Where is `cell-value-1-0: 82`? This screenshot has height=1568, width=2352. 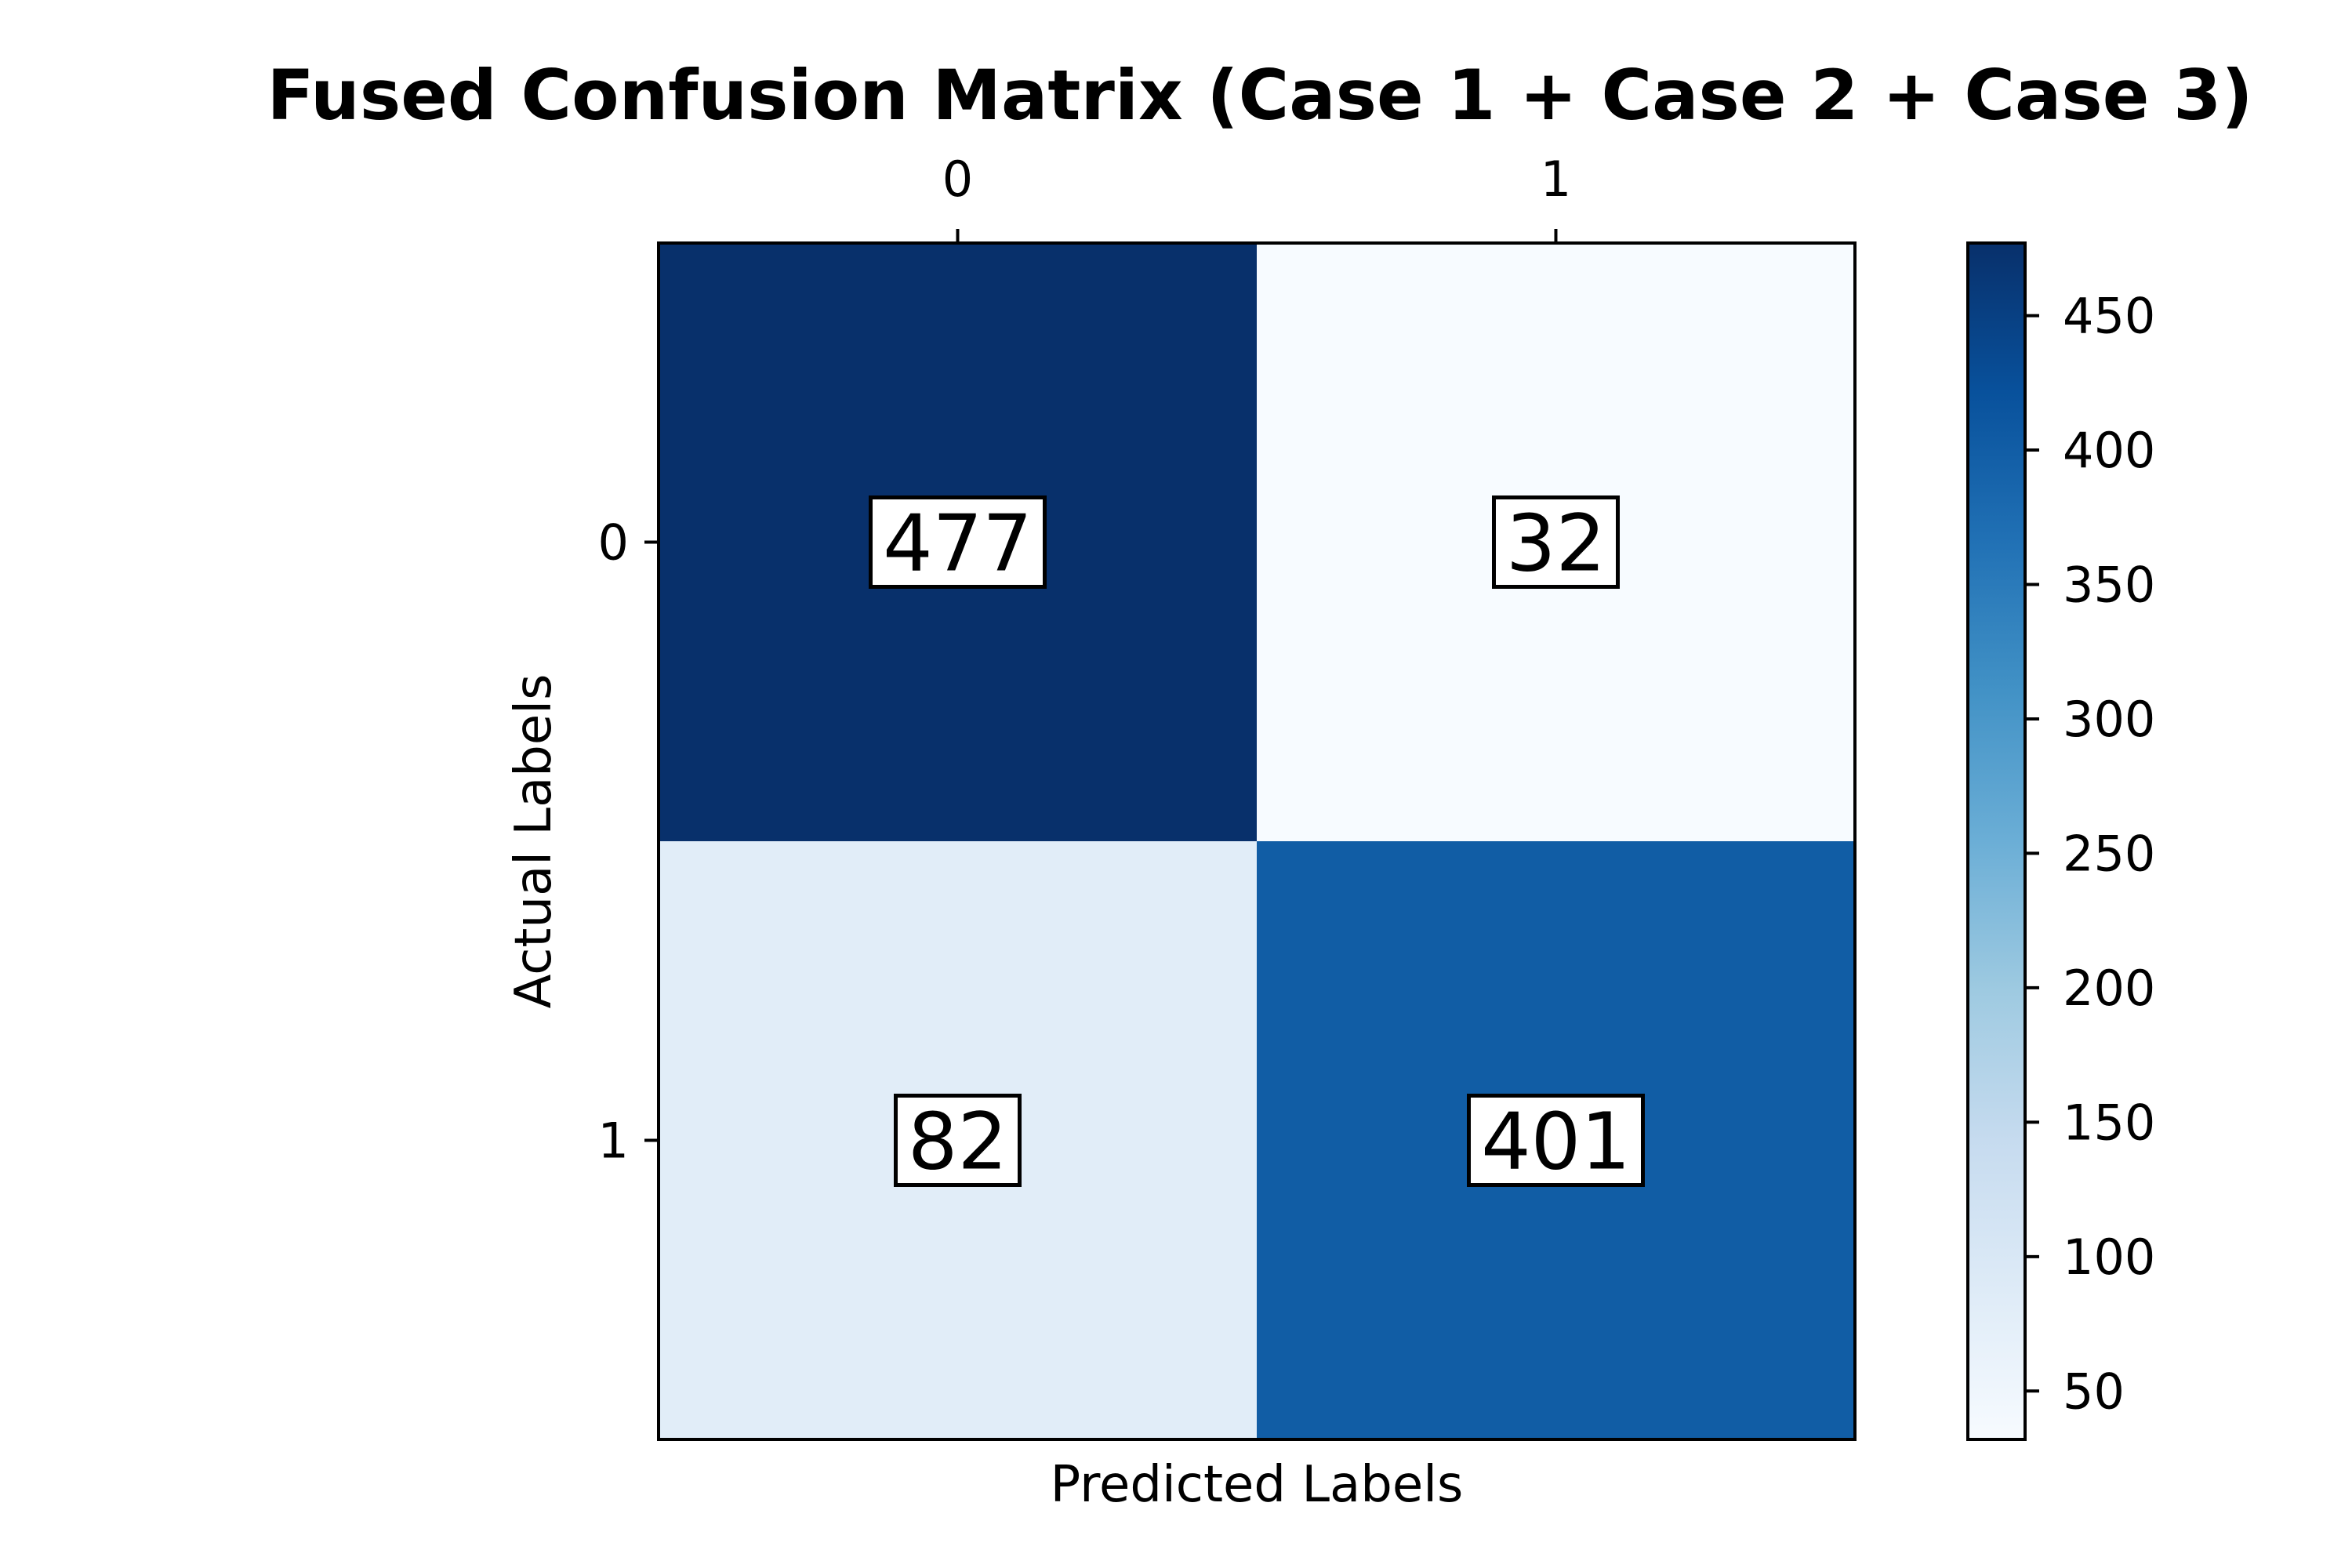 cell-value-1-0: 82 is located at coordinates (957, 1142).